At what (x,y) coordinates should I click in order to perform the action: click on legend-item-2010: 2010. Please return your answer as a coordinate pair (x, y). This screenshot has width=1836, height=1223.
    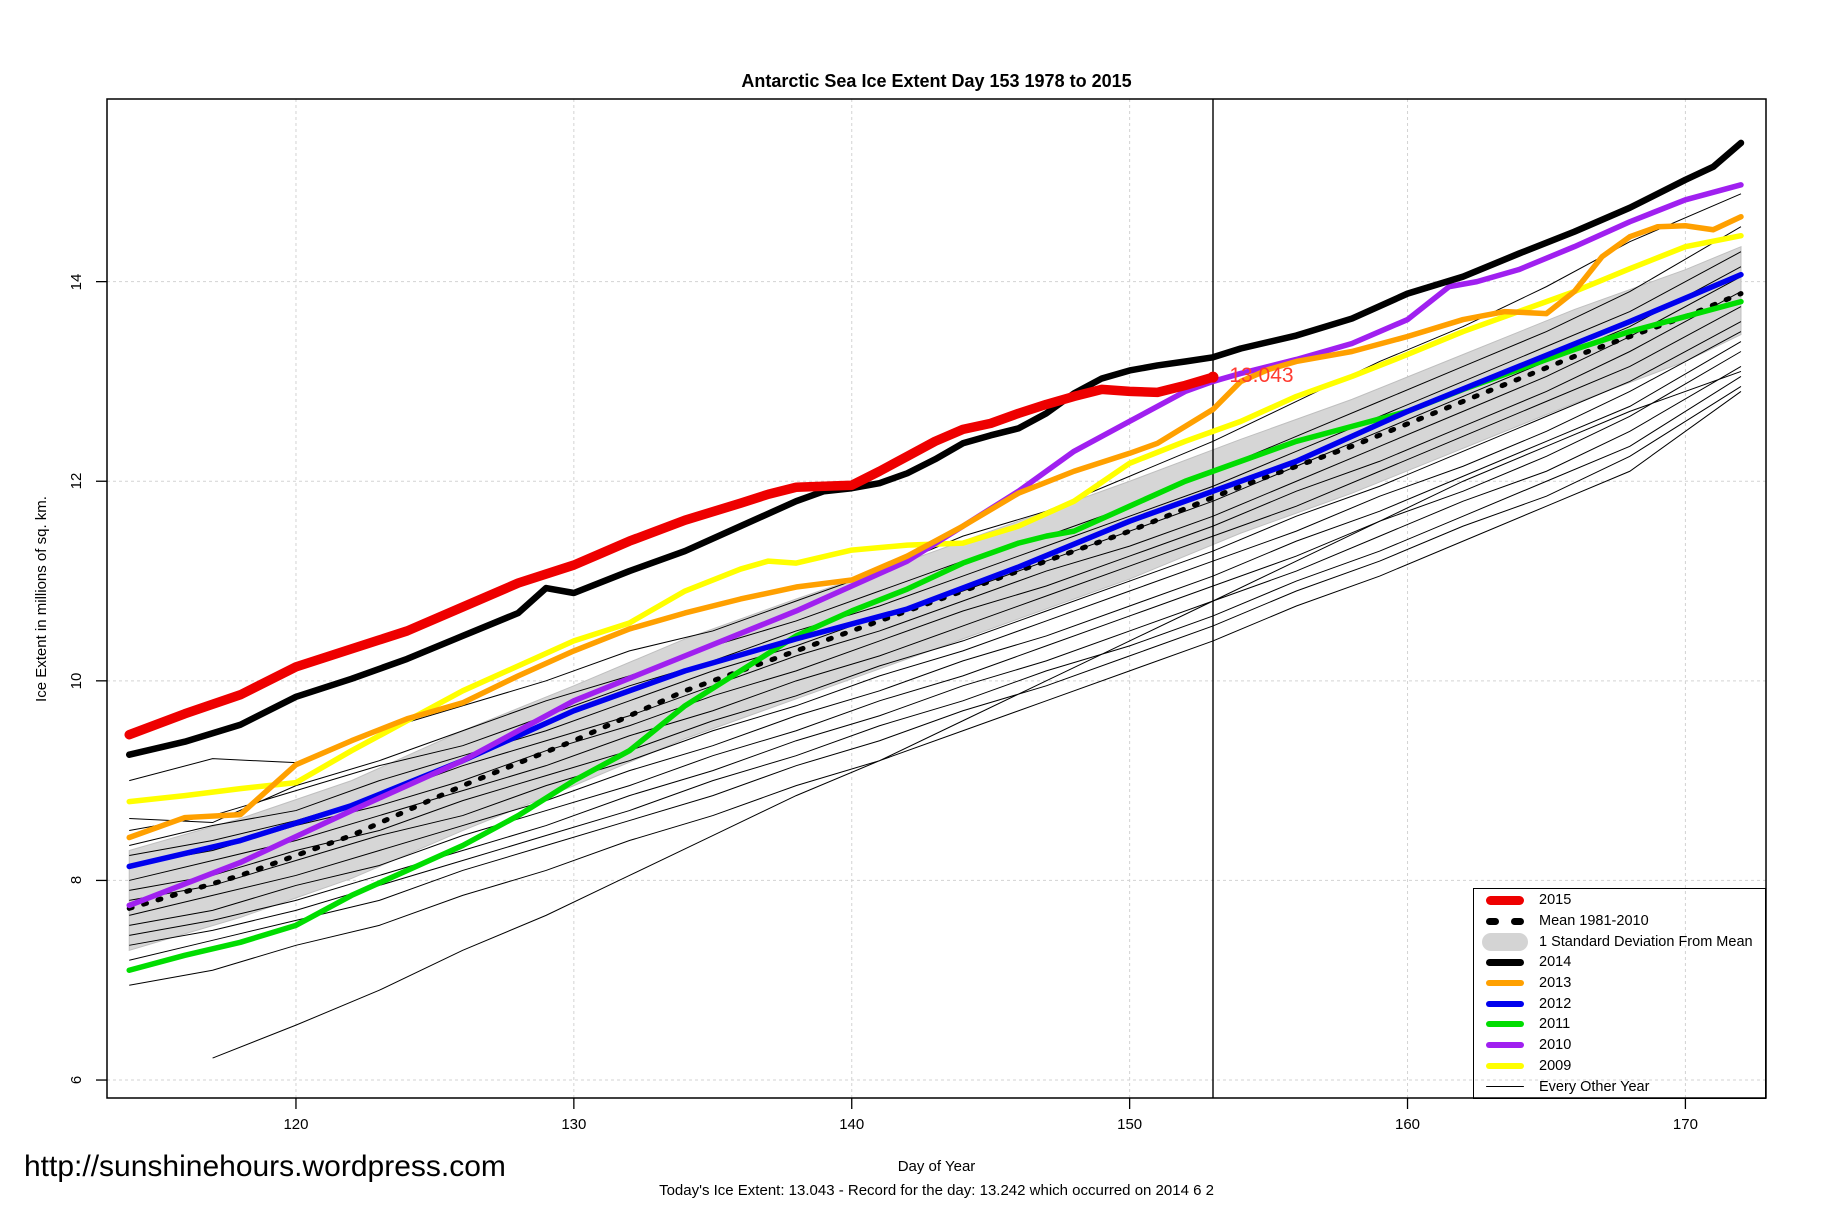
    Looking at the image, I should click on (1619, 1045).